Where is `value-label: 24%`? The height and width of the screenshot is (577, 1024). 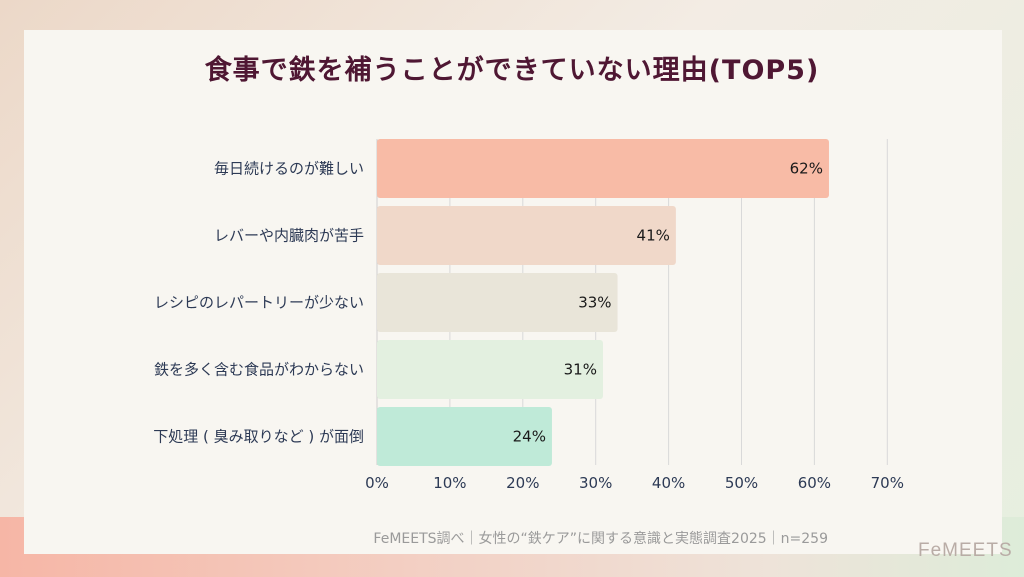
value-label: 24% is located at coordinates (529, 437).